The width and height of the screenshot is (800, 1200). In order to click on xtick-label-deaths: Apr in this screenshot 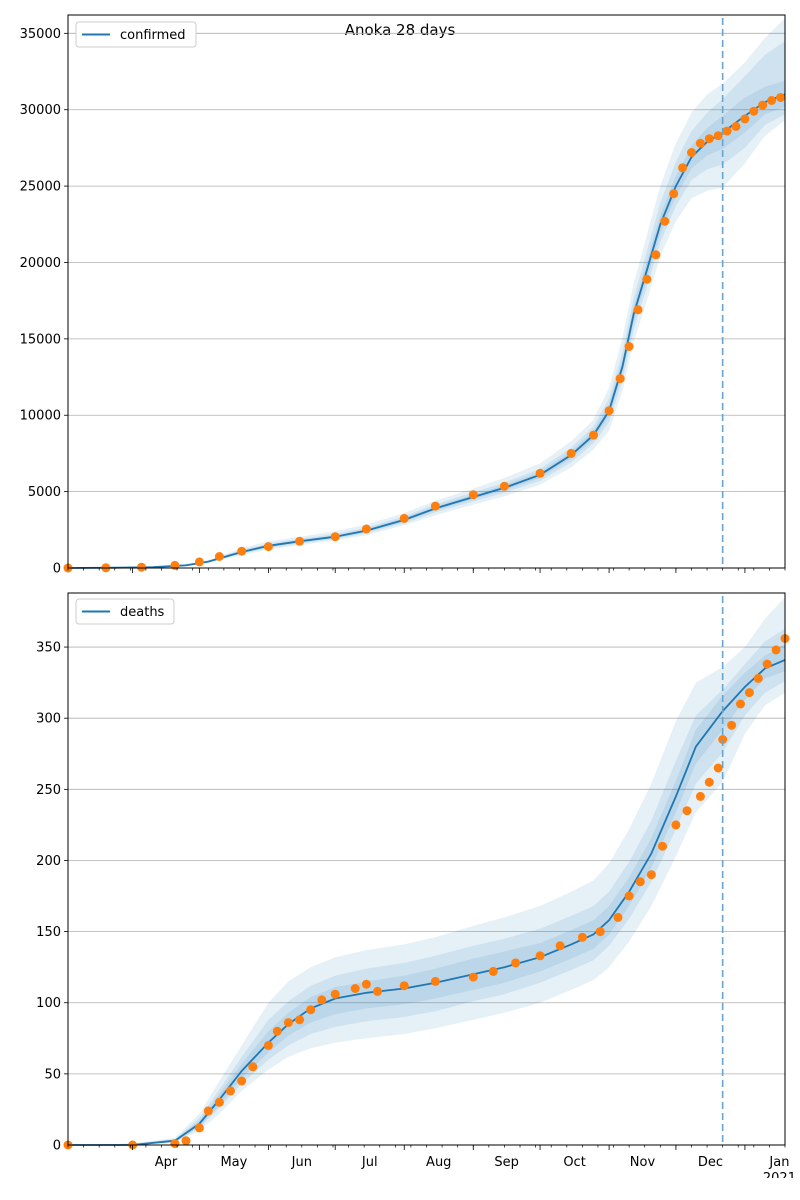, I will do `click(166, 1162)`.